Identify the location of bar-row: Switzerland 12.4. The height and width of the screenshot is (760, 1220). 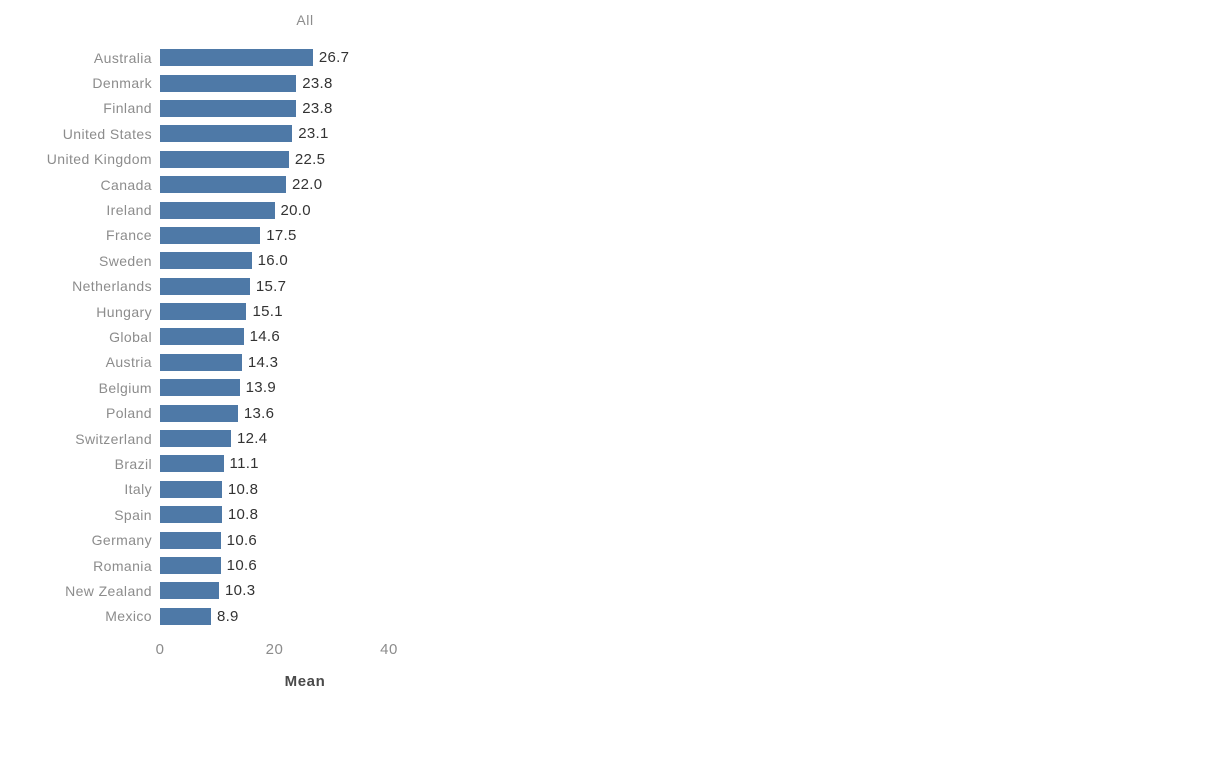
(229, 438).